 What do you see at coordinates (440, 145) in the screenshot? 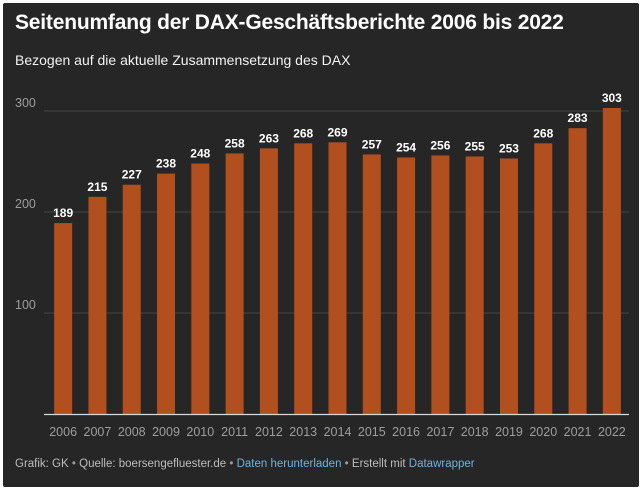
I see `data-label: 256` at bounding box center [440, 145].